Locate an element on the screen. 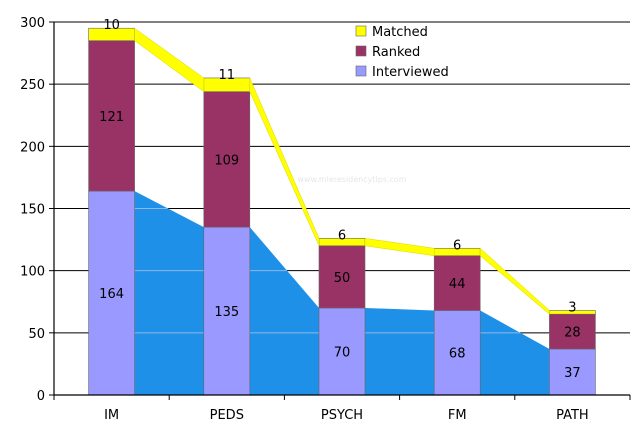 The image size is (640, 438). label-fm-ranked: 44 is located at coordinates (457, 284).